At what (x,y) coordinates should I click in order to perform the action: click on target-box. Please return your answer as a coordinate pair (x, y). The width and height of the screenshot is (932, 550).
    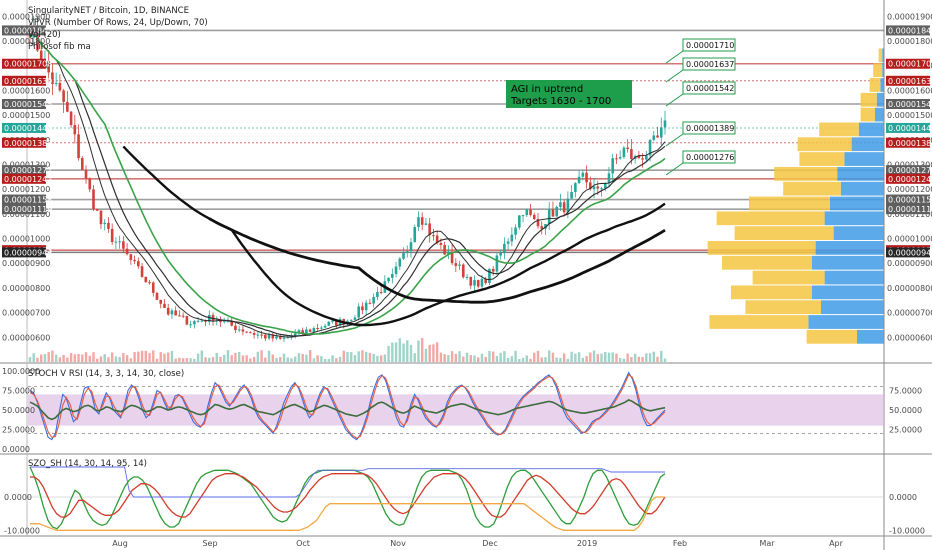
    Looking at the image, I should click on (709, 64).